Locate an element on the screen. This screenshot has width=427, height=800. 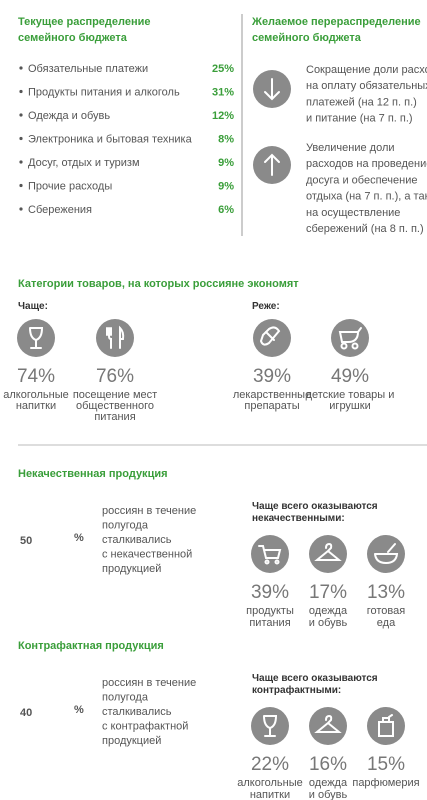
item-label: детские товары и is located at coordinates (350, 395).